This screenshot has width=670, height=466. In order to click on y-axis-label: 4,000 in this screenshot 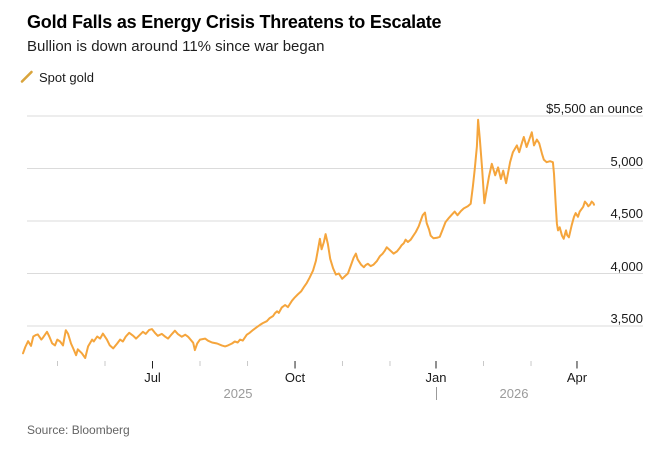, I will do `click(626, 266)`.